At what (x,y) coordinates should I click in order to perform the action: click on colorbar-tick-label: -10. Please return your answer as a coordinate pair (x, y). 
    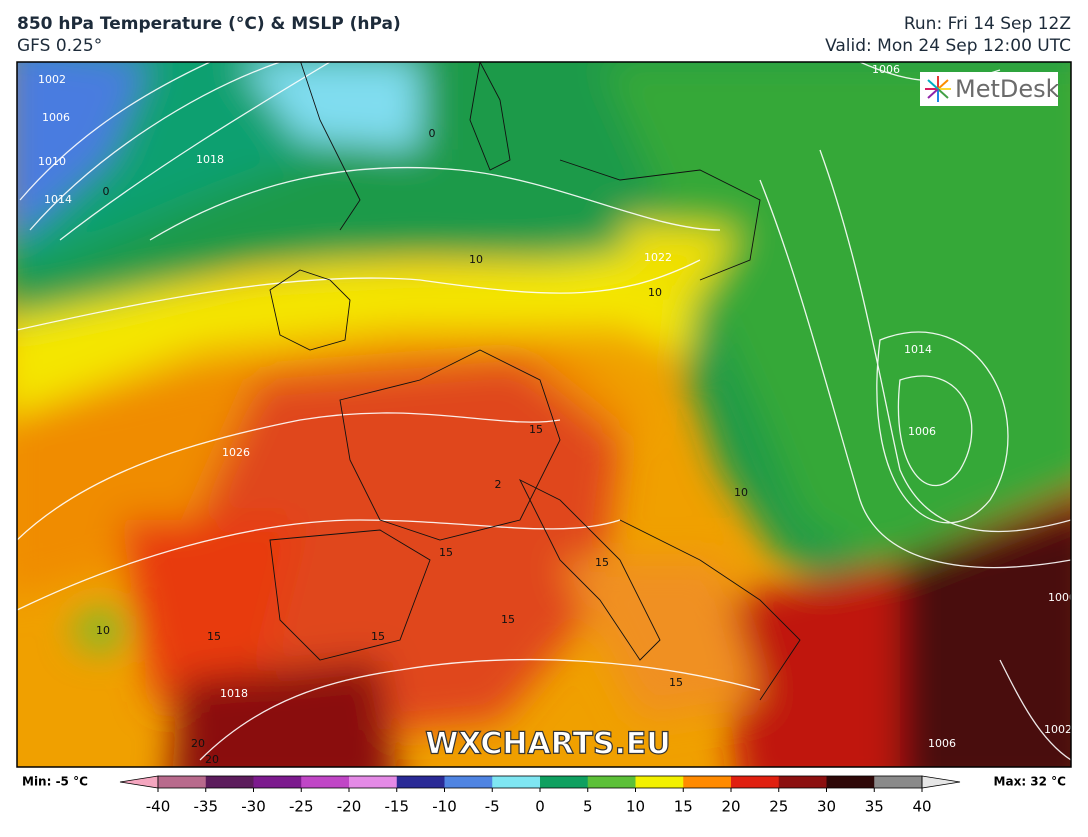
    Looking at the image, I should click on (444, 807).